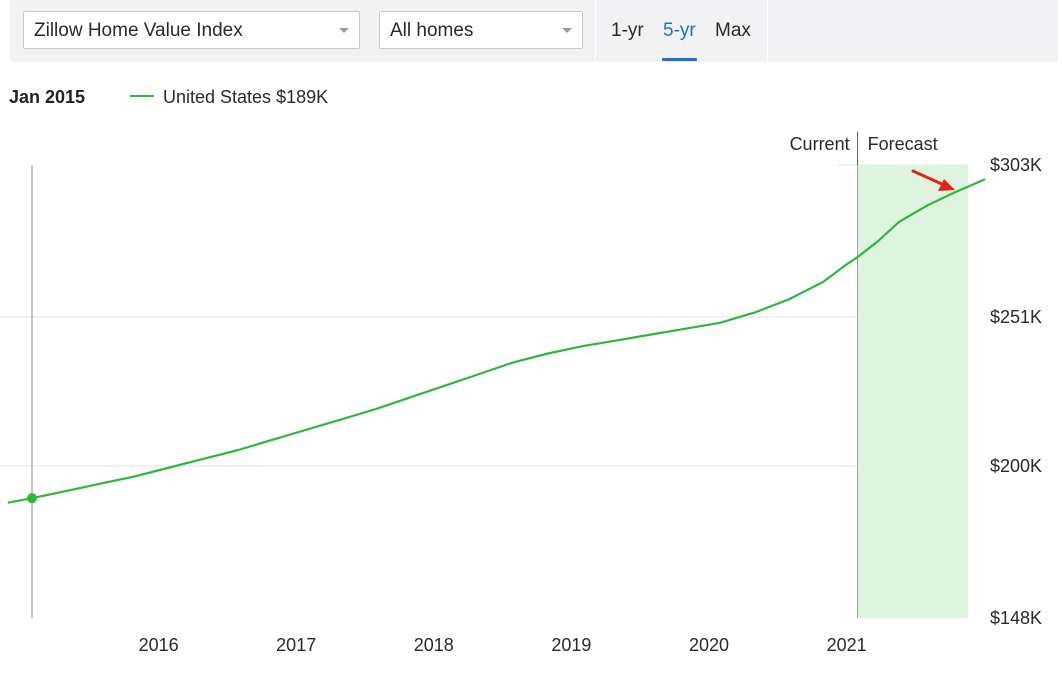 The height and width of the screenshot is (677, 1062). Describe the element at coordinates (928, 178) in the screenshot. I see `annotation-arrow-shaft` at that location.